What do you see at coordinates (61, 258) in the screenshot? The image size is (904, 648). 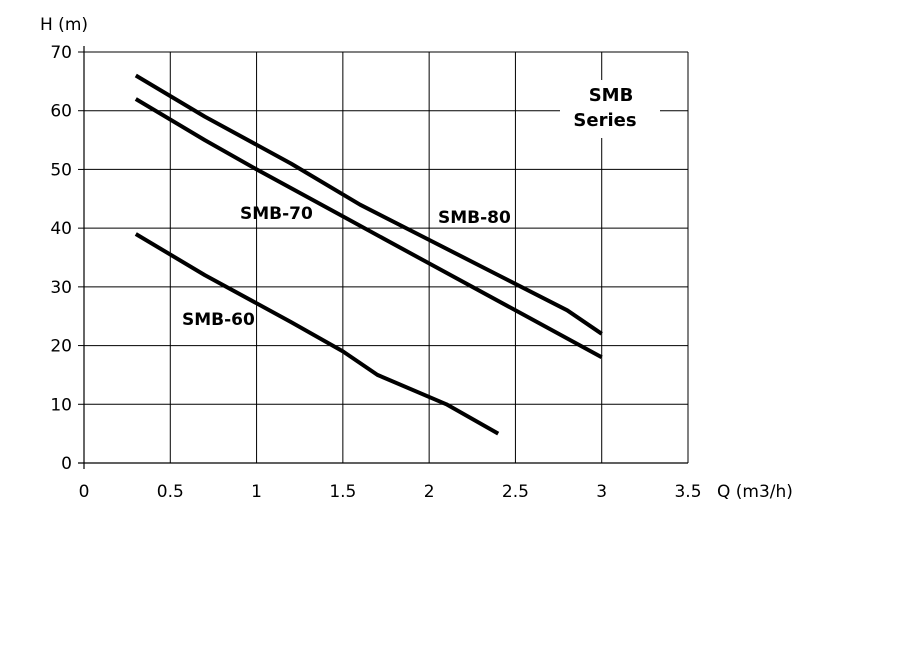 I see `y-tick-labels: 0 10 20 30 40 50 60 70` at bounding box center [61, 258].